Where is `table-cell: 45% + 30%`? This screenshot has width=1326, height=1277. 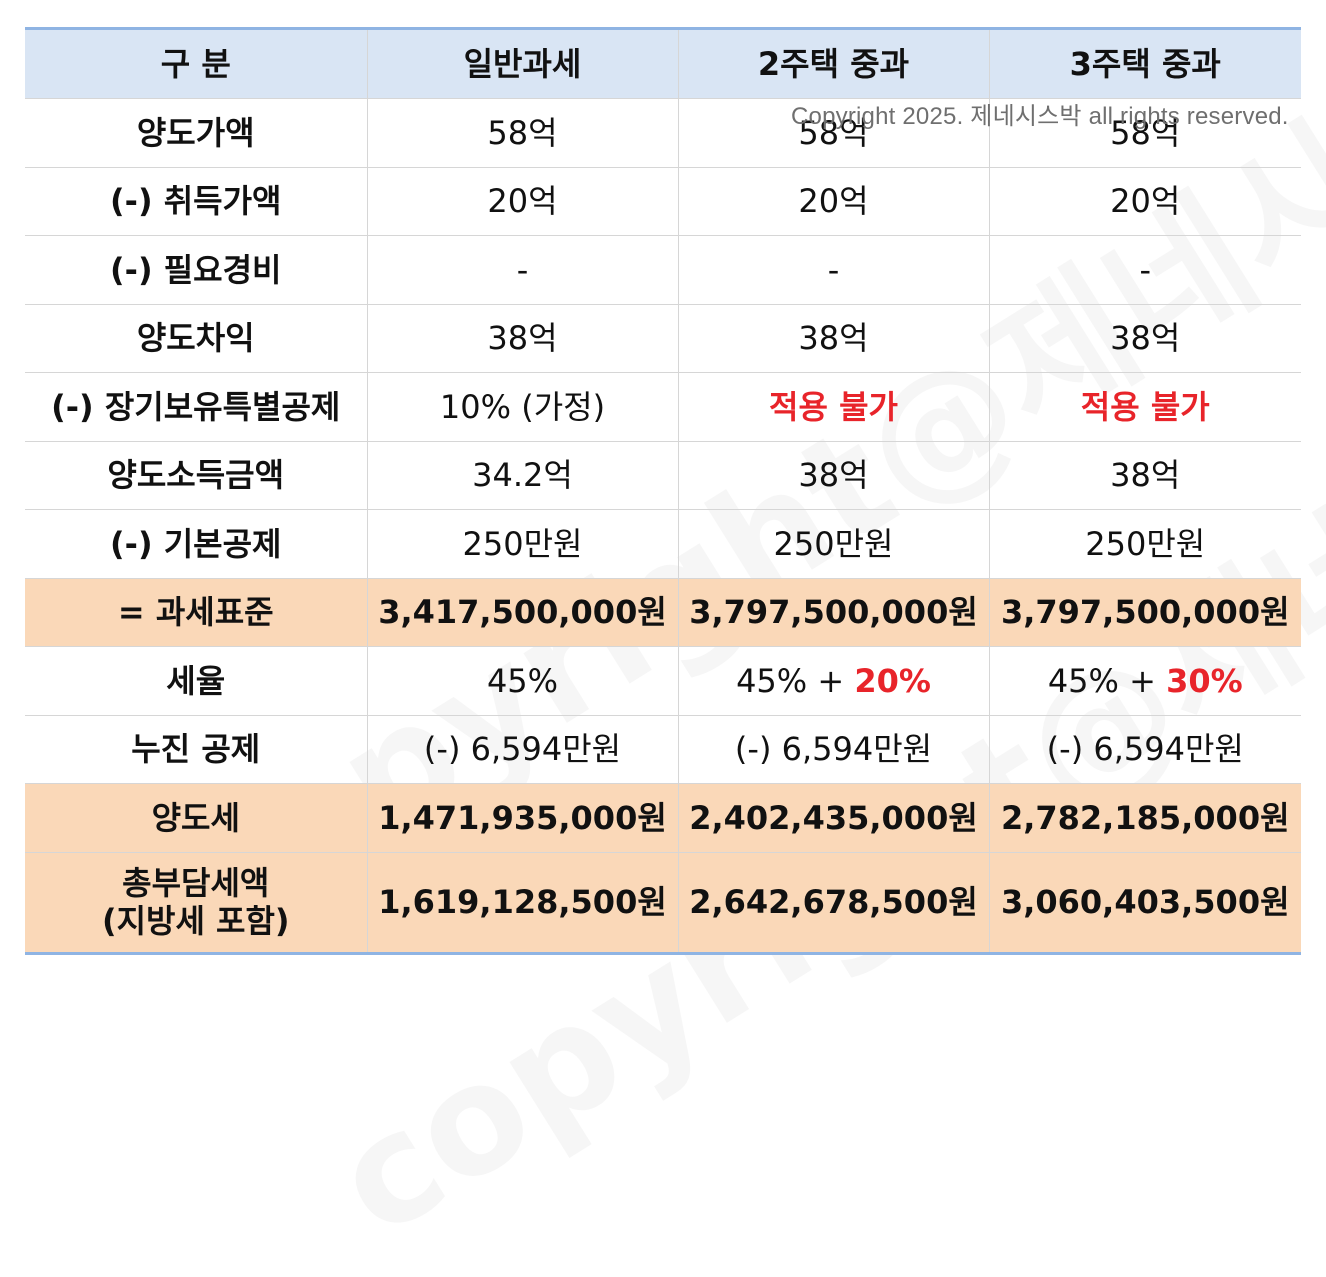 table-cell: 45% + 30% is located at coordinates (1144, 681).